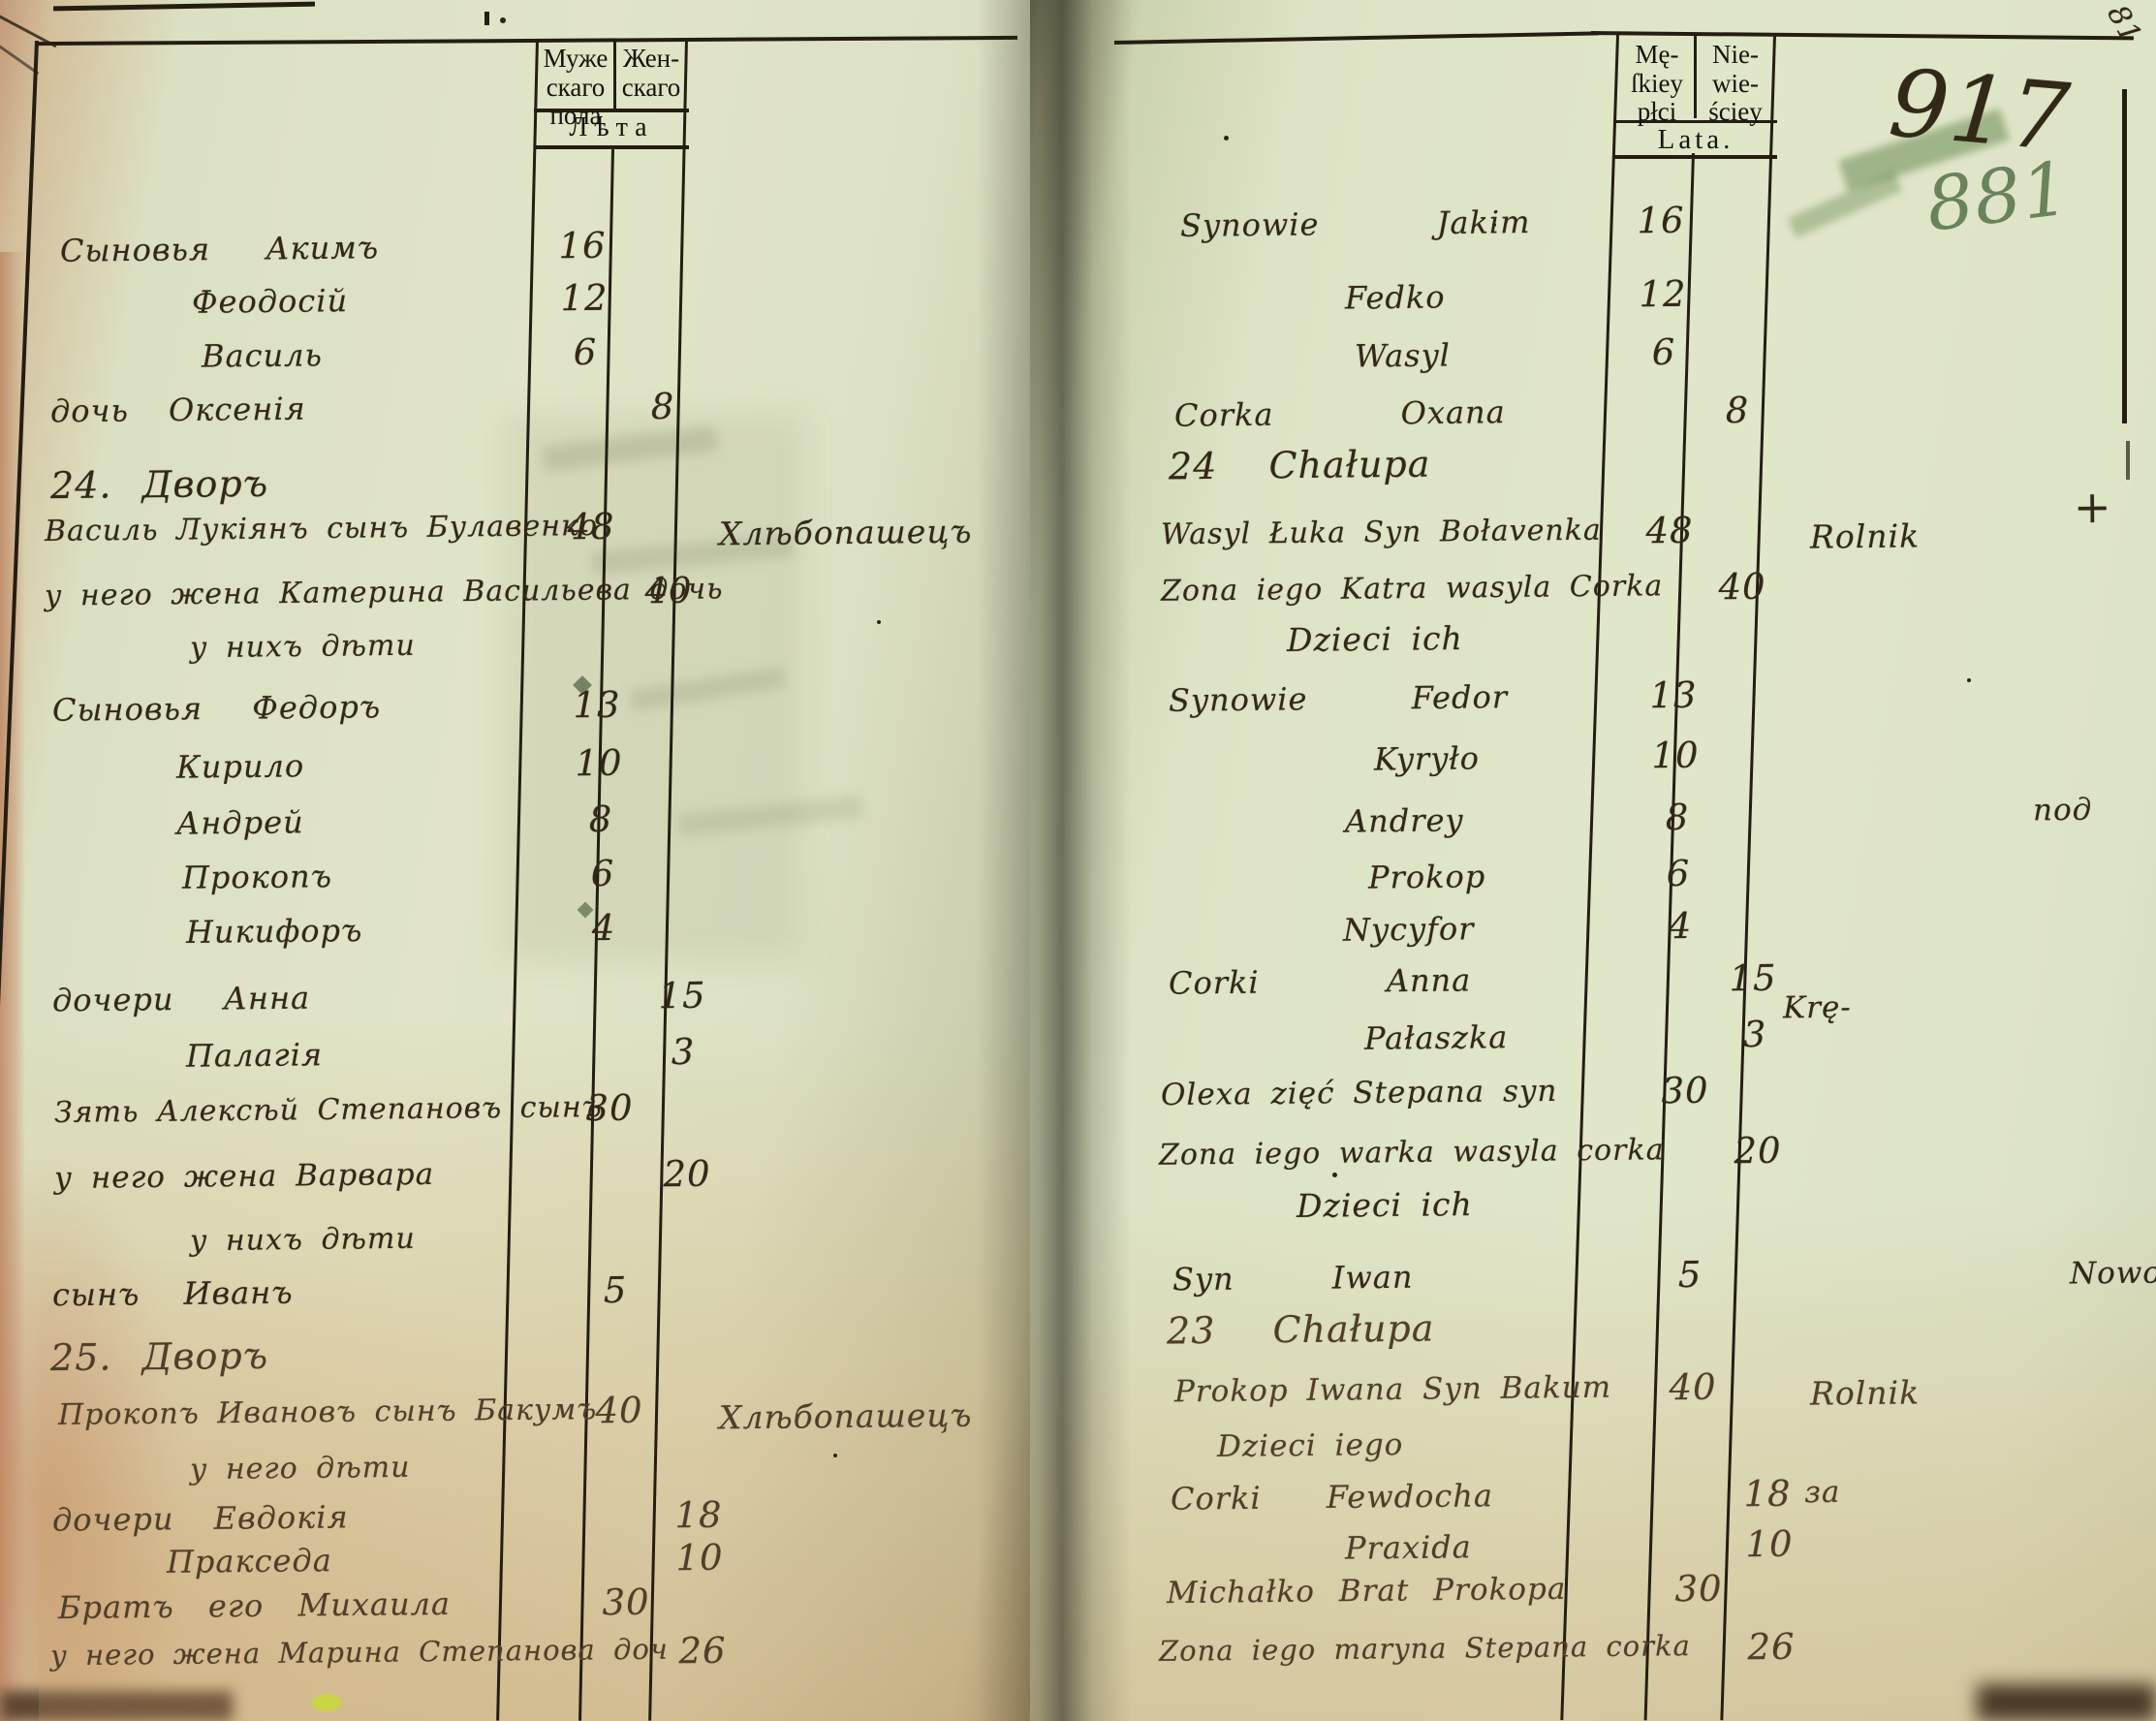  Describe the element at coordinates (2093, 507) in the screenshot. I see `margin-note: +` at that location.